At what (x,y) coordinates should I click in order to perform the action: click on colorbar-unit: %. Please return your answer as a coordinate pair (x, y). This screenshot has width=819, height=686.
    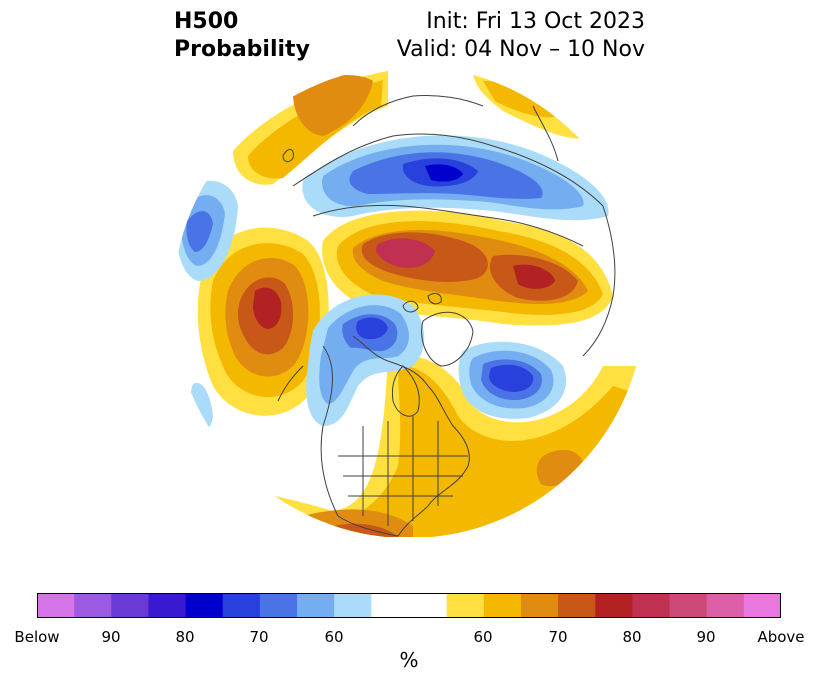
    Looking at the image, I should click on (409, 660).